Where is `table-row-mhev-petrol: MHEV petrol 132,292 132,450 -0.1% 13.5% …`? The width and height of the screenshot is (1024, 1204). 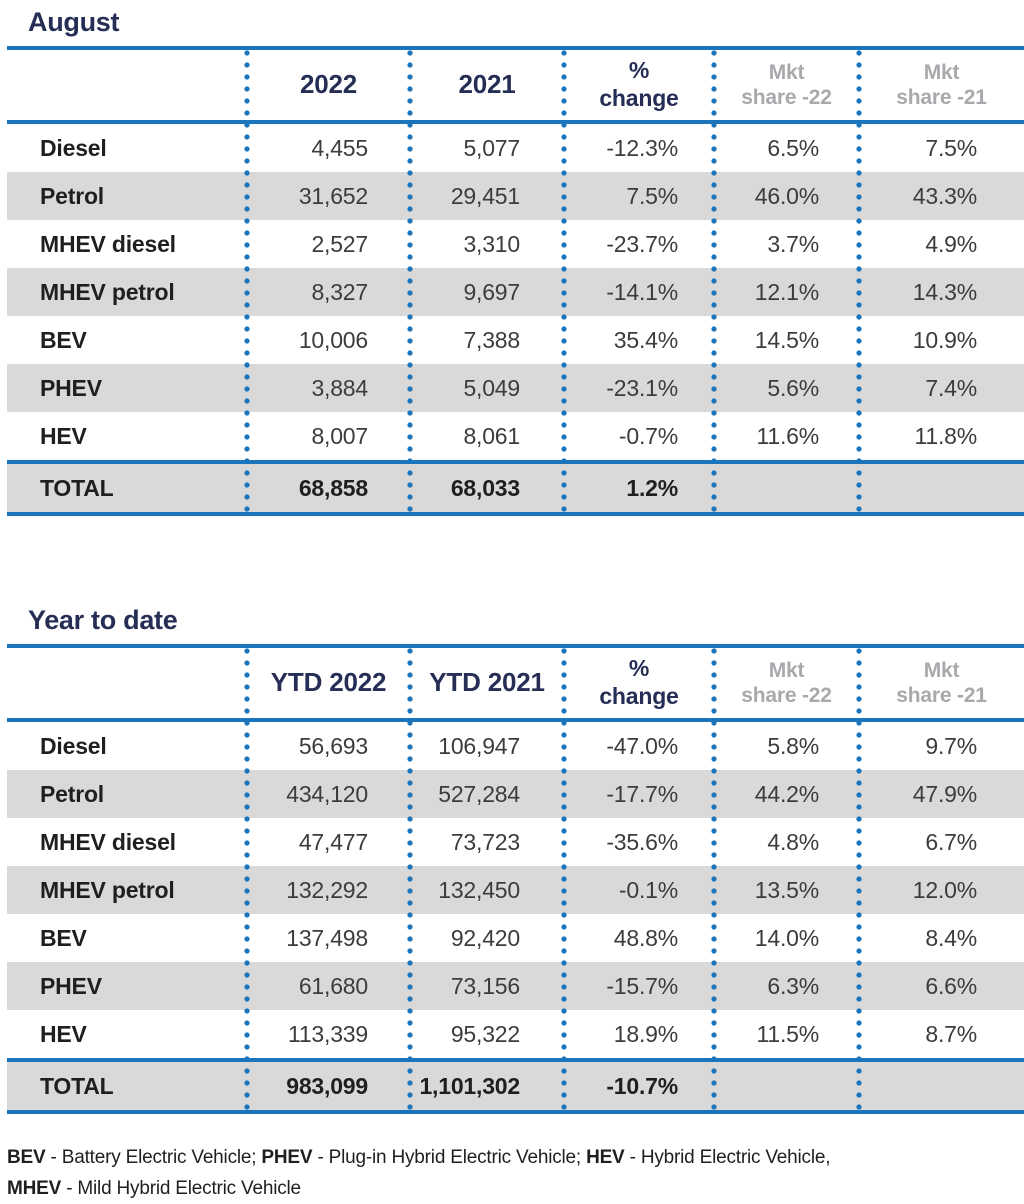
table-row-mhev-petrol: MHEV petrol 132,292 132,450 -0.1% 13.5% … is located at coordinates (515, 890).